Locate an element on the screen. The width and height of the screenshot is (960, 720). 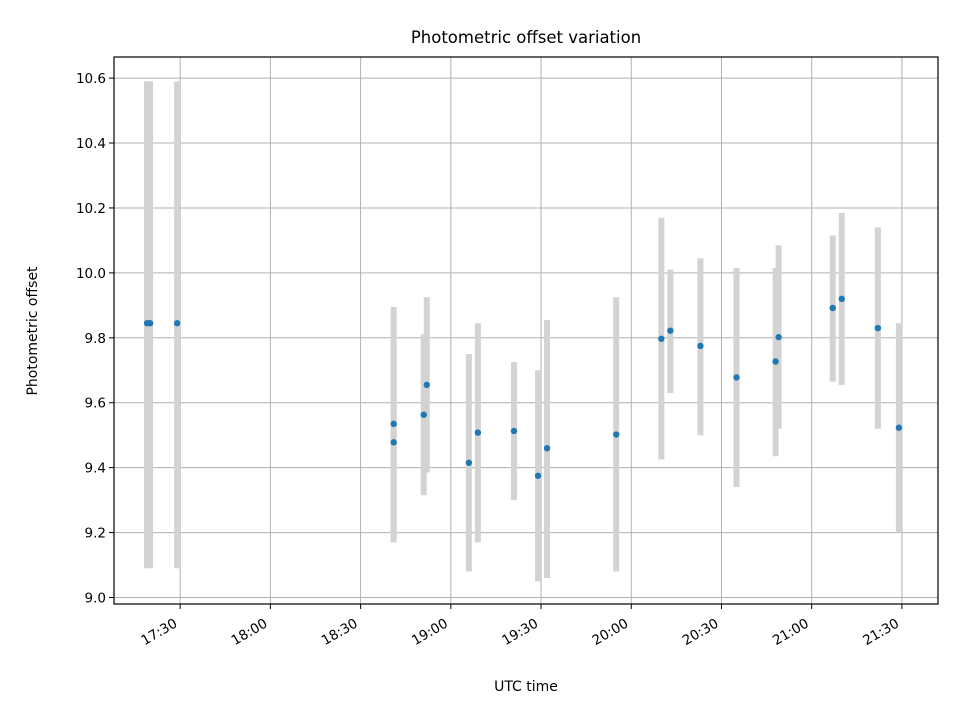
y-axis-ticks: 9.0 9.2 9.4 9.6 9.8 10.0 10.2 10.4 10.6 is located at coordinates (95, 339).